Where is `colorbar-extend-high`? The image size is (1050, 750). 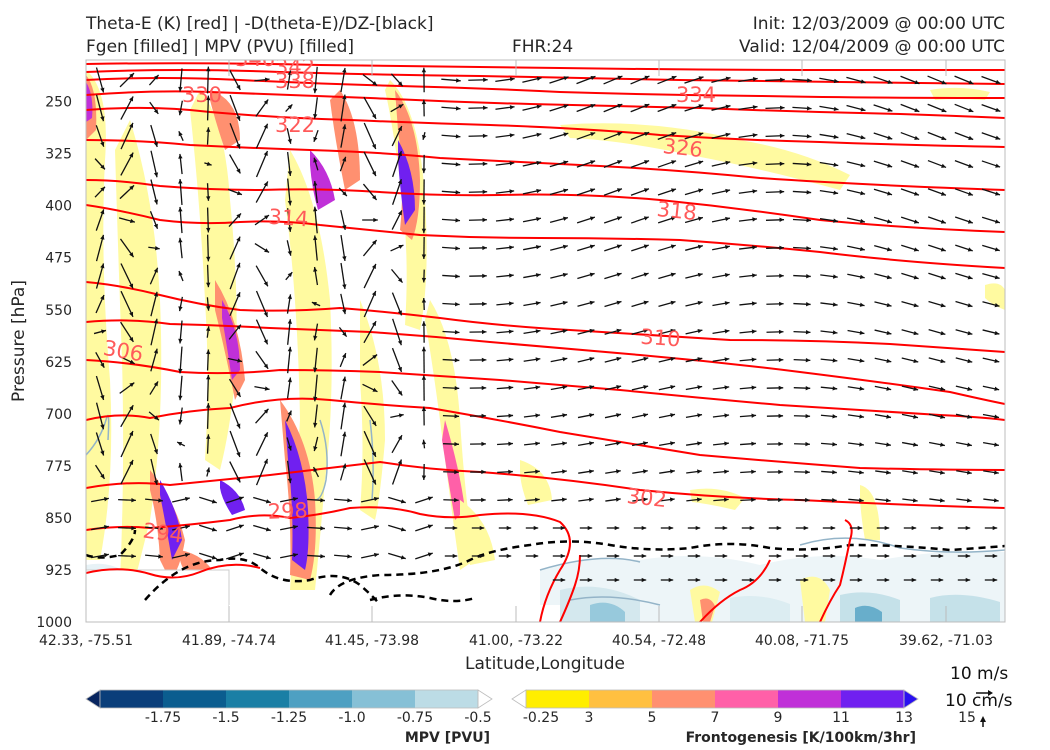
colorbar-extend-high is located at coordinates (485, 699).